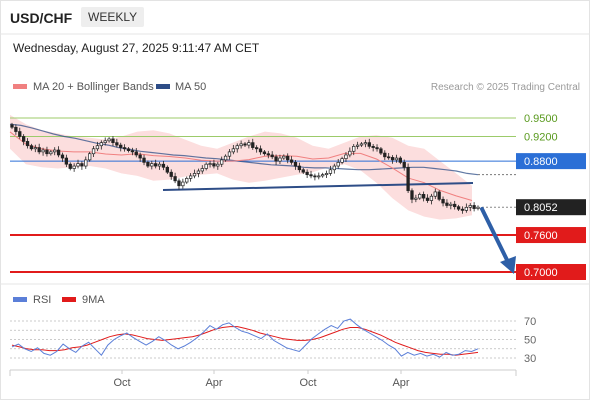 The image size is (590, 400). I want to click on support-trendline, so click(318, 186).